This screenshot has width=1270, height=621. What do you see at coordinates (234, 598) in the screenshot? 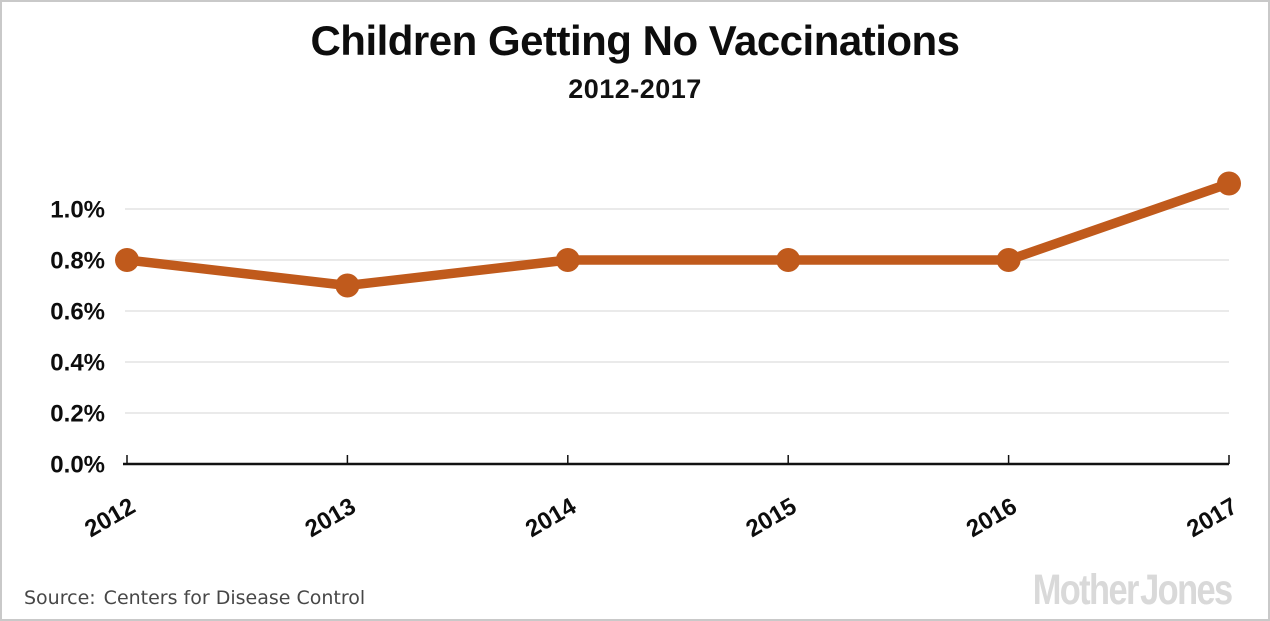
I see `source-text: Centers for Disease Control` at bounding box center [234, 598].